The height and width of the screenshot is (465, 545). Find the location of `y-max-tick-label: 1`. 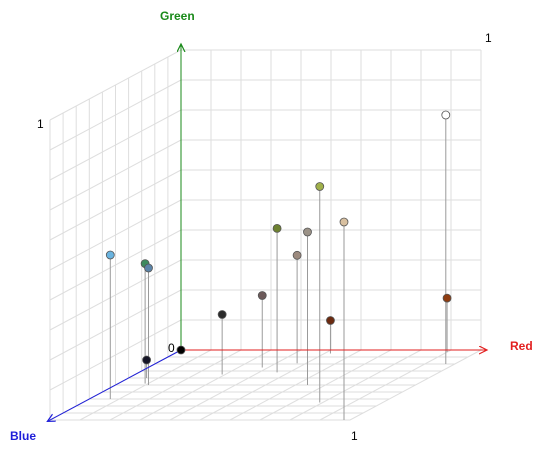

y-max-tick-label: 1 is located at coordinates (40, 124).